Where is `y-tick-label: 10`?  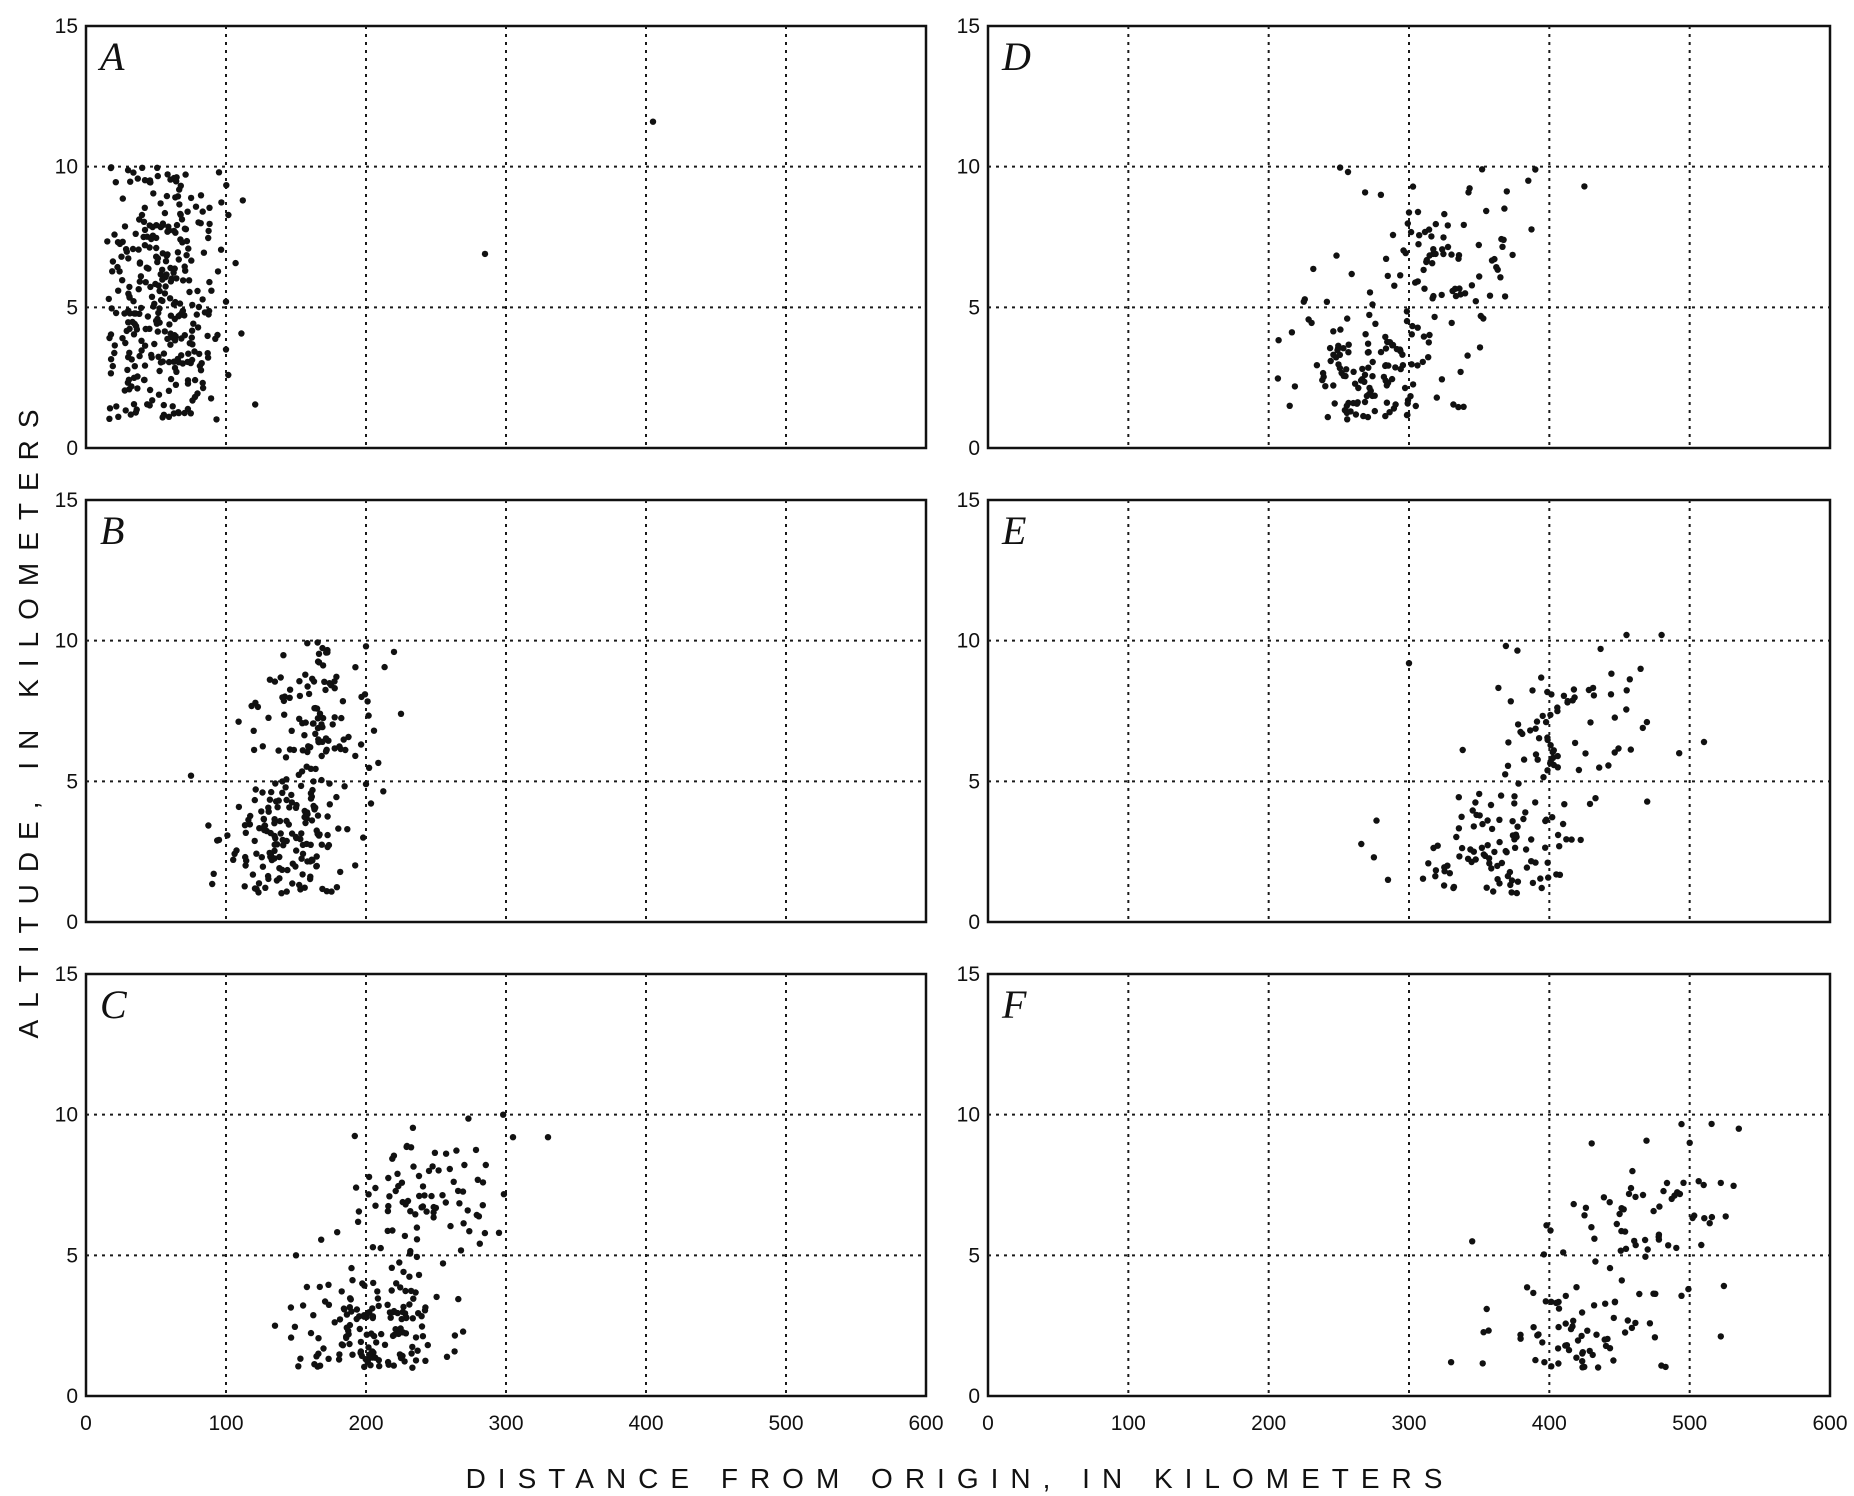 y-tick-label: 10 is located at coordinates (66, 167).